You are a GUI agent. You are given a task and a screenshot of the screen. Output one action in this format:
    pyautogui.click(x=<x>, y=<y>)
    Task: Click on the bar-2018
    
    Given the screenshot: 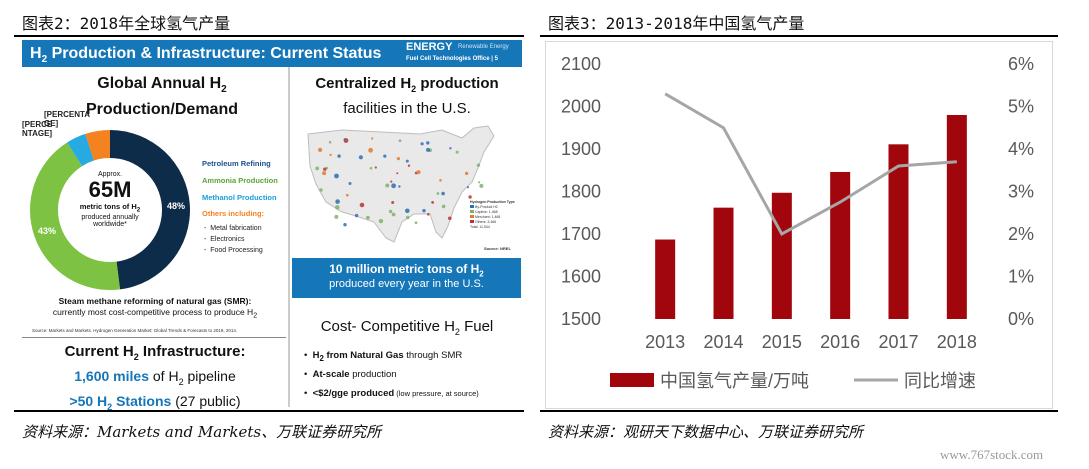 What is the action you would take?
    pyautogui.click(x=956, y=217)
    